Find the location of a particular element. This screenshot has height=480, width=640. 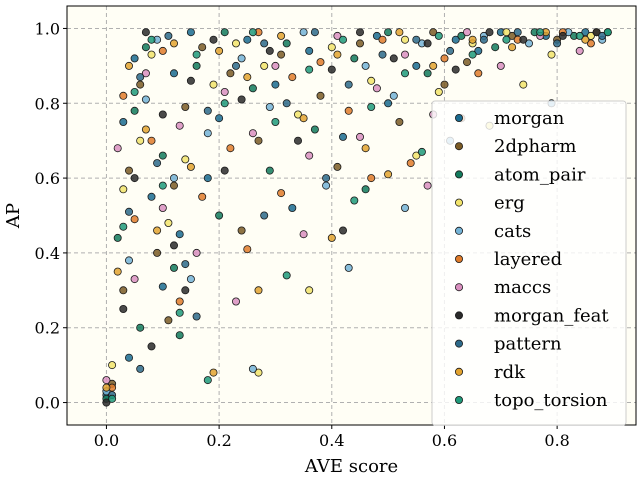

x-axis-label: AVE score is located at coordinates (351, 466).